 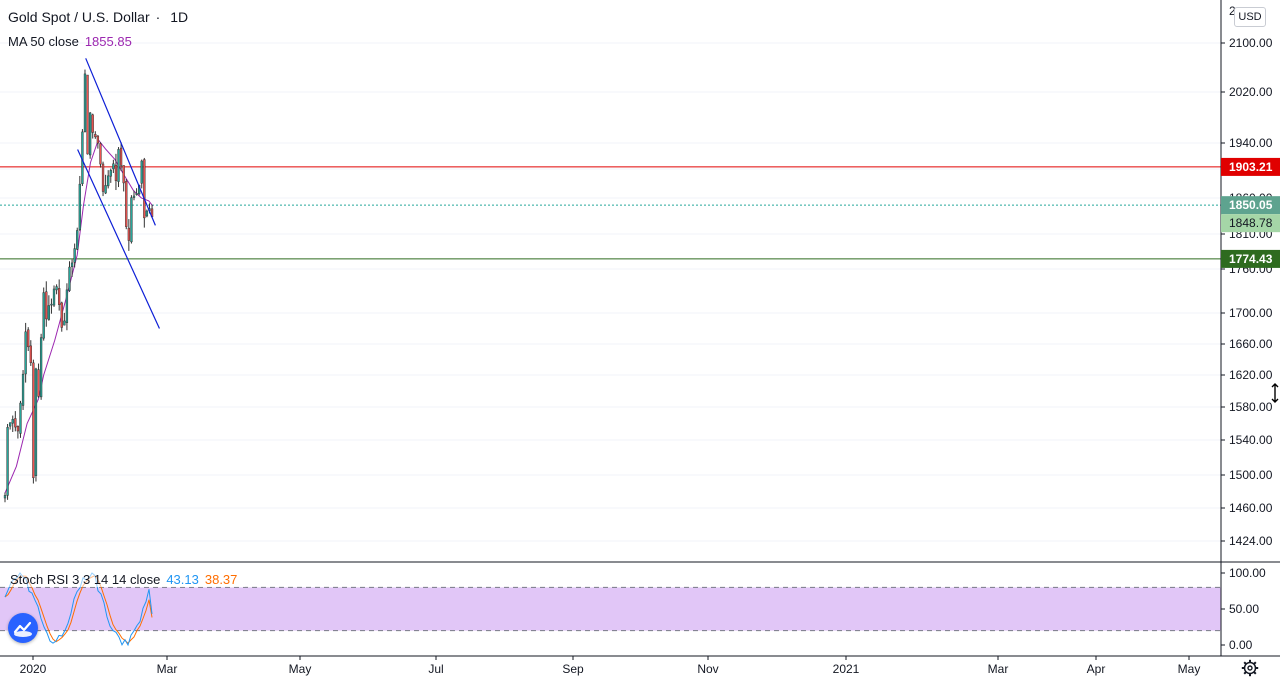 I want to click on stoch-tick-label: 50.00, so click(x=1244, y=609).